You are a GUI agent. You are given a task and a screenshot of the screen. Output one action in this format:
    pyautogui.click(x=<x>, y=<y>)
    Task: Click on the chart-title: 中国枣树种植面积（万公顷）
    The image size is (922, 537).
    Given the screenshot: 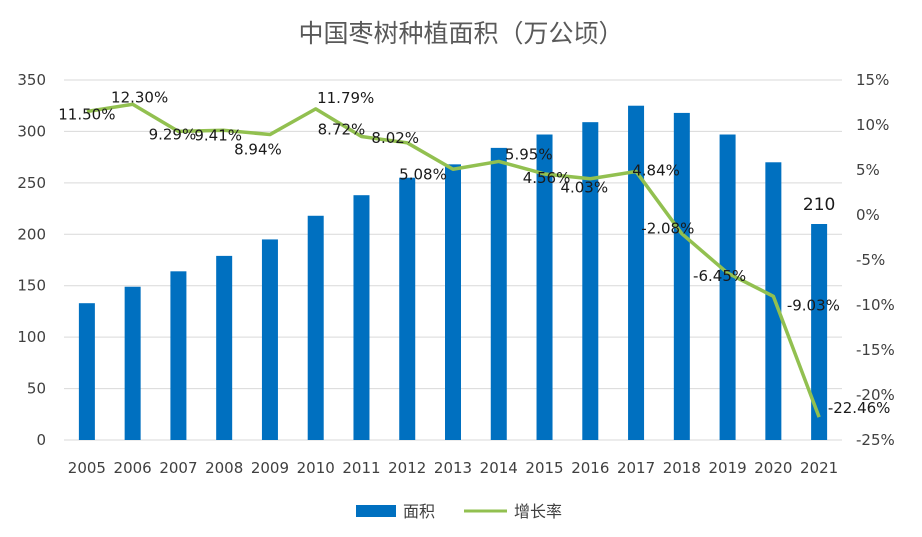 What is the action you would take?
    pyautogui.click(x=460, y=33)
    